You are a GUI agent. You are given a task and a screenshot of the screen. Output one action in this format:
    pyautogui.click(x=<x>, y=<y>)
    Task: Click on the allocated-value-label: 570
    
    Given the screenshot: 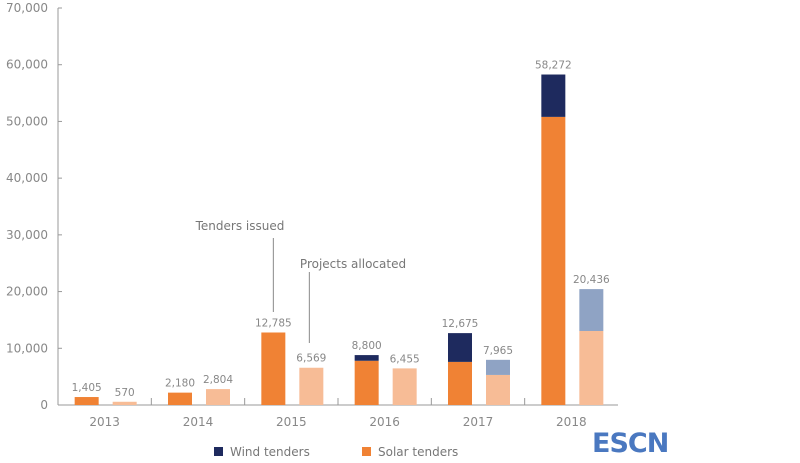 What is the action you would take?
    pyautogui.click(x=125, y=393)
    